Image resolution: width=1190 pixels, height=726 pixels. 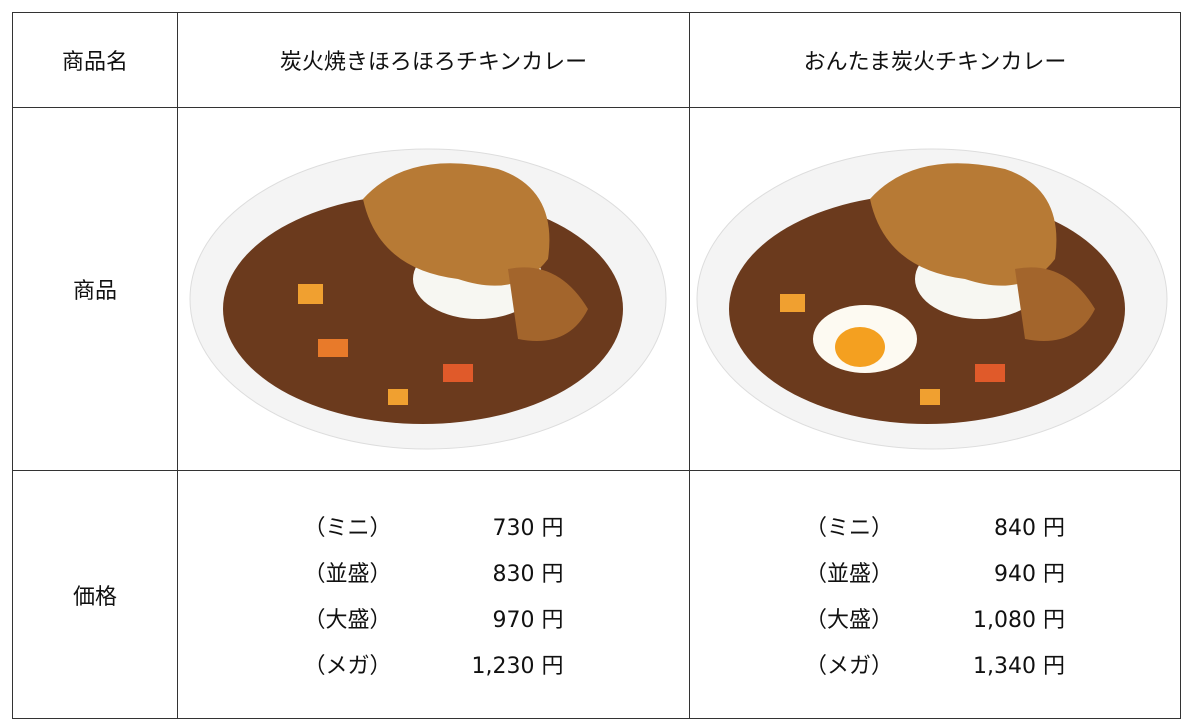 I want to click on price: 940 円, so click(x=1029, y=574).